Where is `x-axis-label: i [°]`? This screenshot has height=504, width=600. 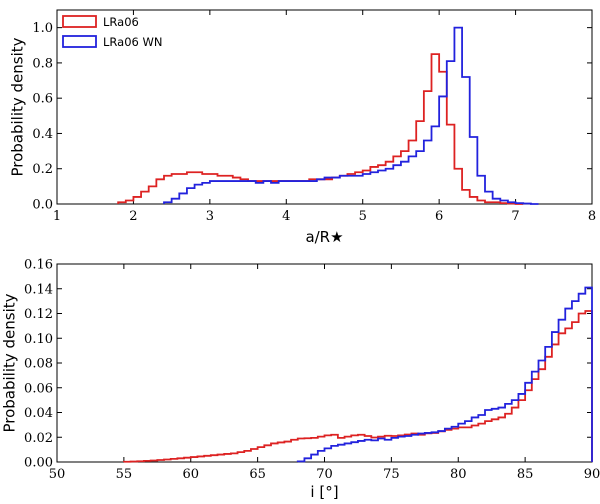
x-axis-label: i [°] is located at coordinates (324, 492).